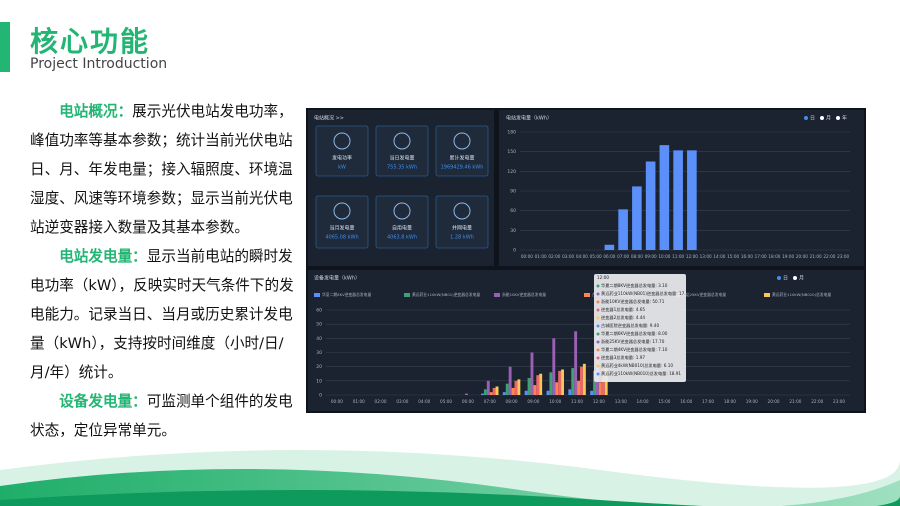 The width and height of the screenshot is (900, 506). What do you see at coordinates (844, 118) in the screenshot?
I see `toggle: 年` at bounding box center [844, 118].